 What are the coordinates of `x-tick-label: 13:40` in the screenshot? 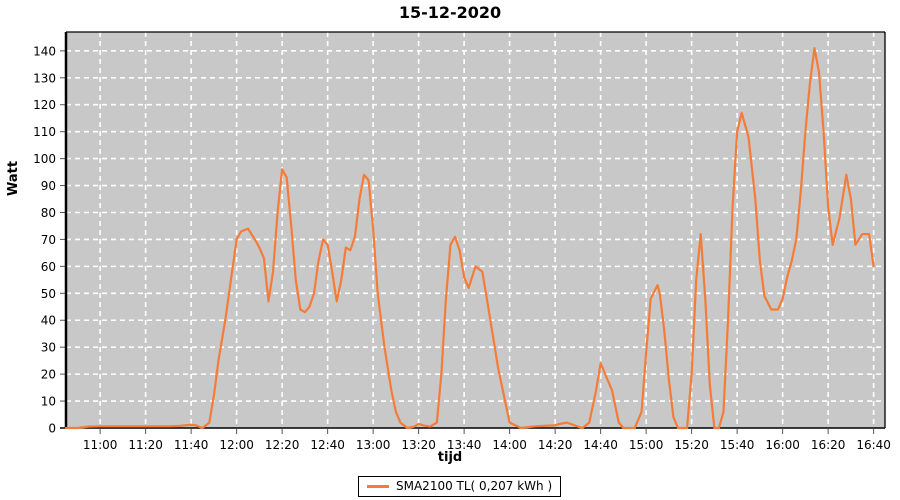 It's located at (464, 445).